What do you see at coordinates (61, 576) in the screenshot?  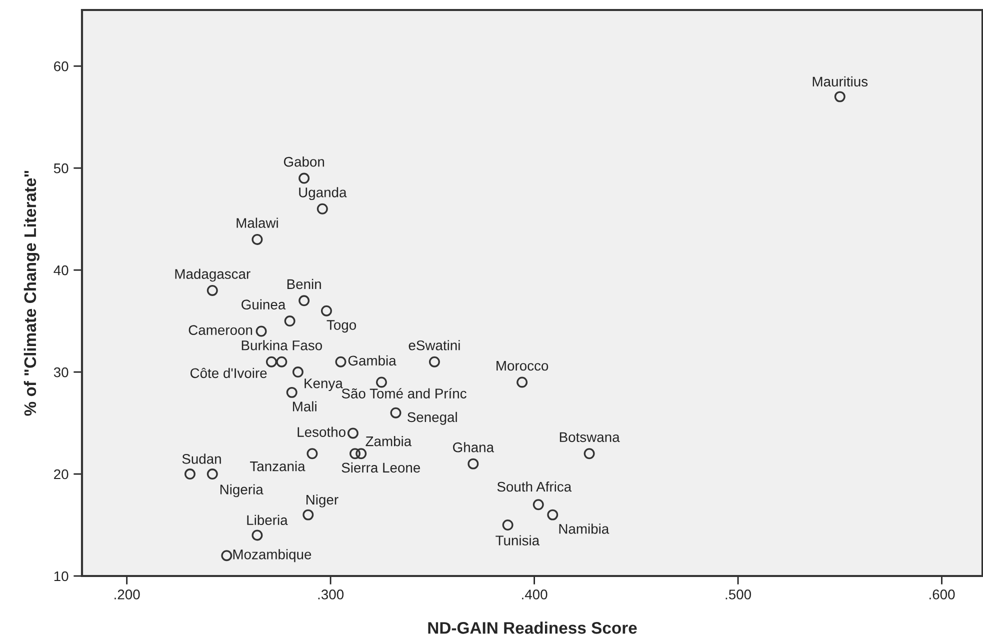 I see `y-tick-label: 10` at bounding box center [61, 576].